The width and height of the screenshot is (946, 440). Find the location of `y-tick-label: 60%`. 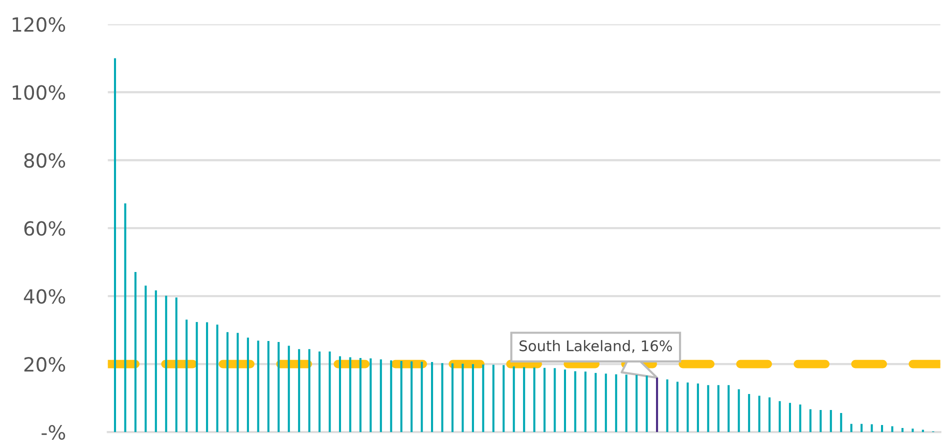

y-tick-label: 60% is located at coordinates (45, 228).